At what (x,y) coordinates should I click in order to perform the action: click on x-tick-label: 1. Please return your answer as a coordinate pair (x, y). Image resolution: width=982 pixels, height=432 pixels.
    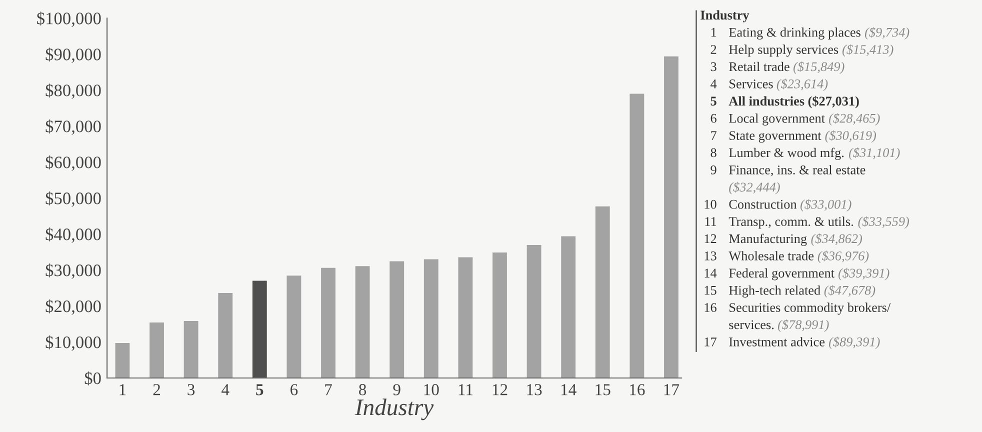
    Looking at the image, I should click on (123, 390).